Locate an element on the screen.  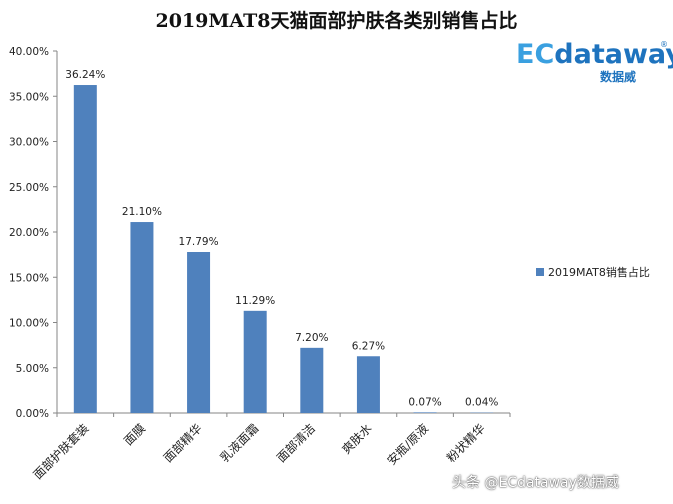
category-label: 爽肤水 is located at coordinates (356, 439).